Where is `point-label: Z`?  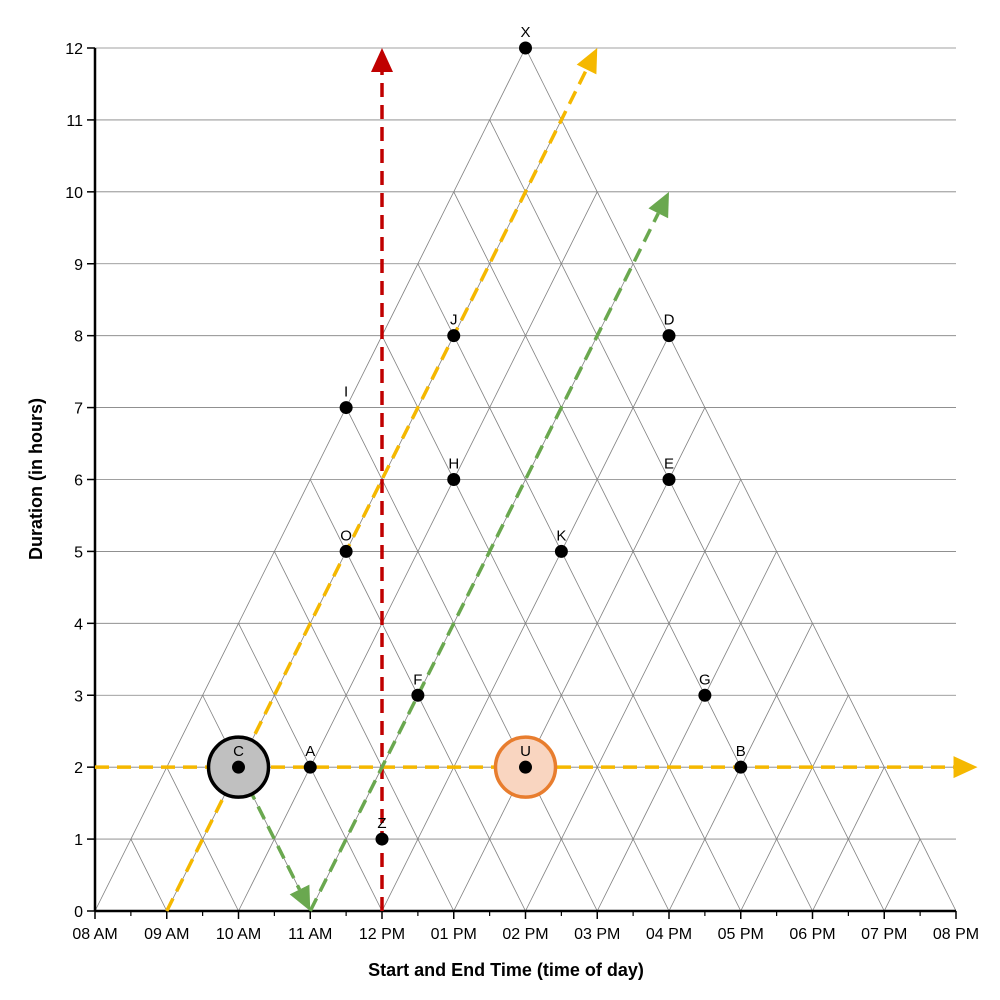 point-label: Z is located at coordinates (381, 823).